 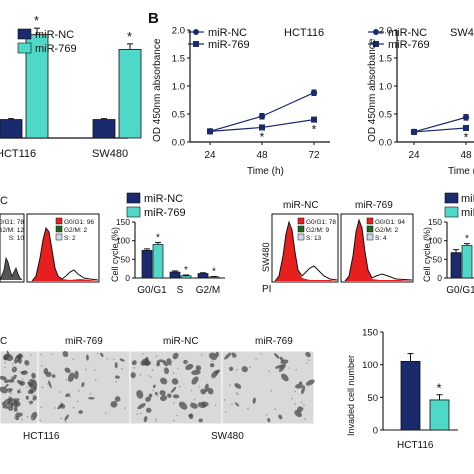 What do you see at coordinates (374, 205) in the screenshot?
I see `flow-sw-mir-title: miR-769` at bounding box center [374, 205].